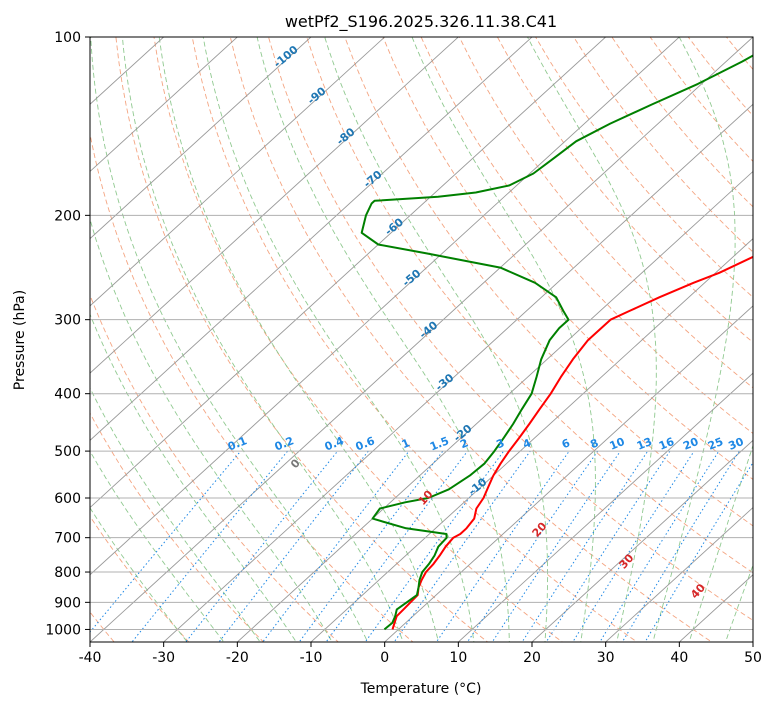 The image size is (775, 708). I want to click on x-tick-label: 20, so click(532, 658).